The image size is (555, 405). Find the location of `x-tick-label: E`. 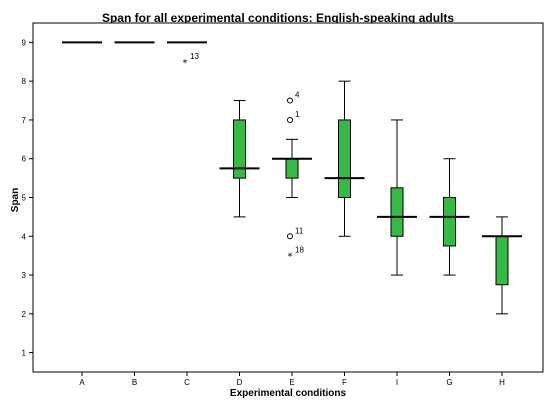

x-tick-label: E is located at coordinates (291, 382).